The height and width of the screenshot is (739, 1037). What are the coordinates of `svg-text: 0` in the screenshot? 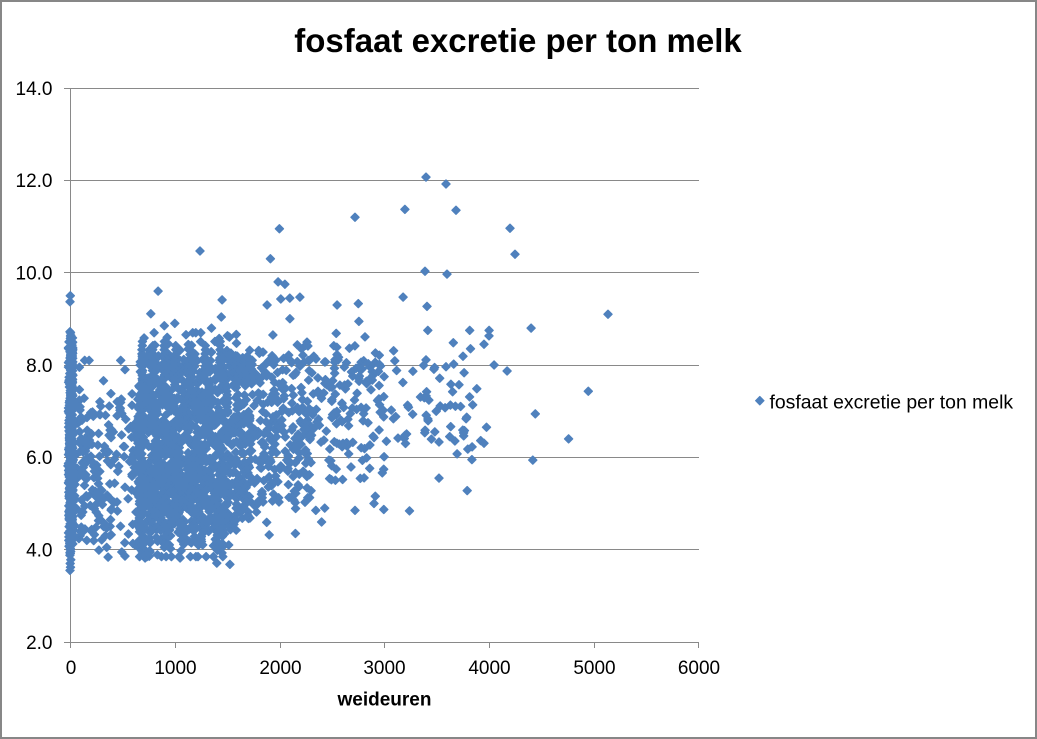 It's located at (71, 668).